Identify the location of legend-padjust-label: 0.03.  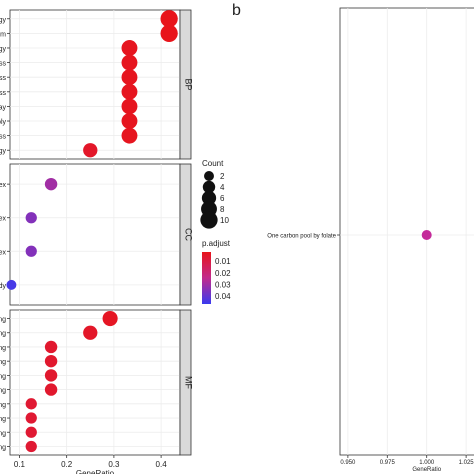
(223, 284).